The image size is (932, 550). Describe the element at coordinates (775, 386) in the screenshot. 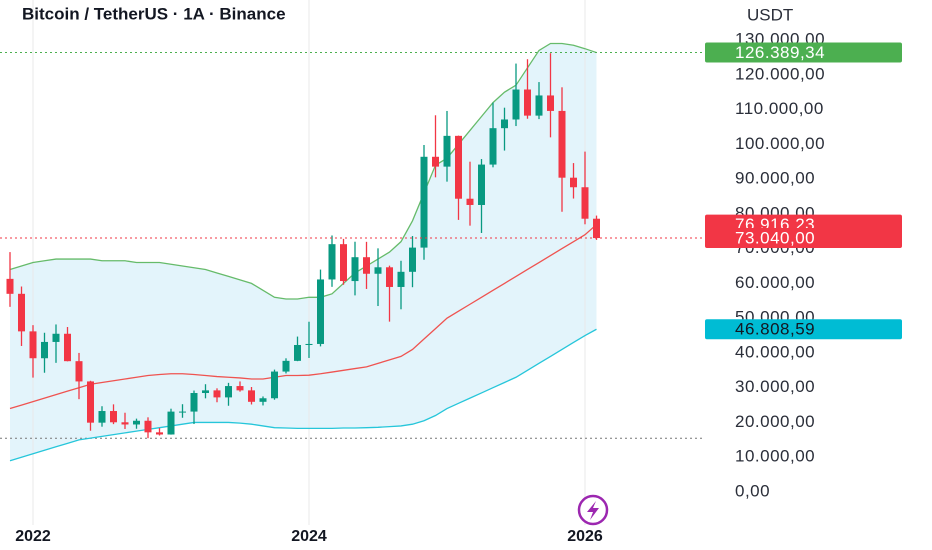

I see `y-tick-label: 30.000,00` at that location.